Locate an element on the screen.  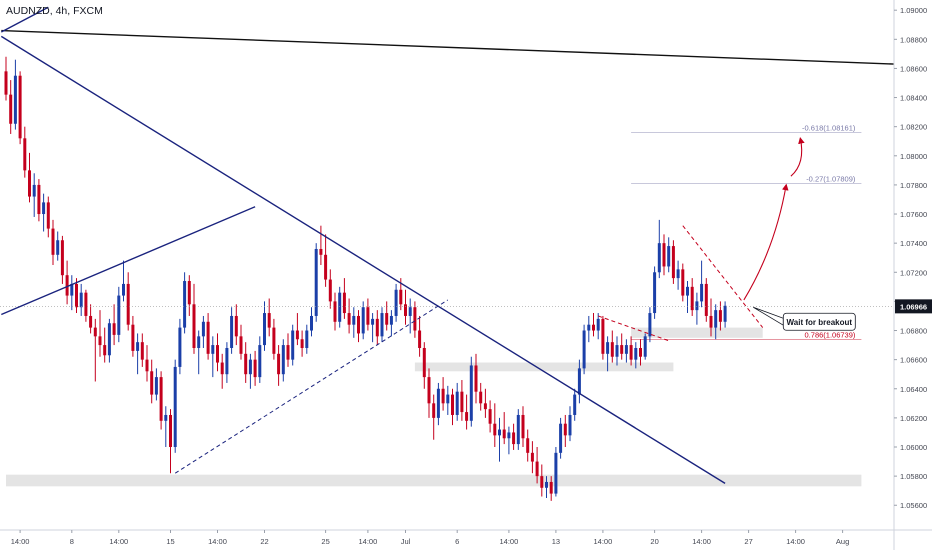
fib-level-label-2: -0.27(1.07809) is located at coordinates (831, 179).